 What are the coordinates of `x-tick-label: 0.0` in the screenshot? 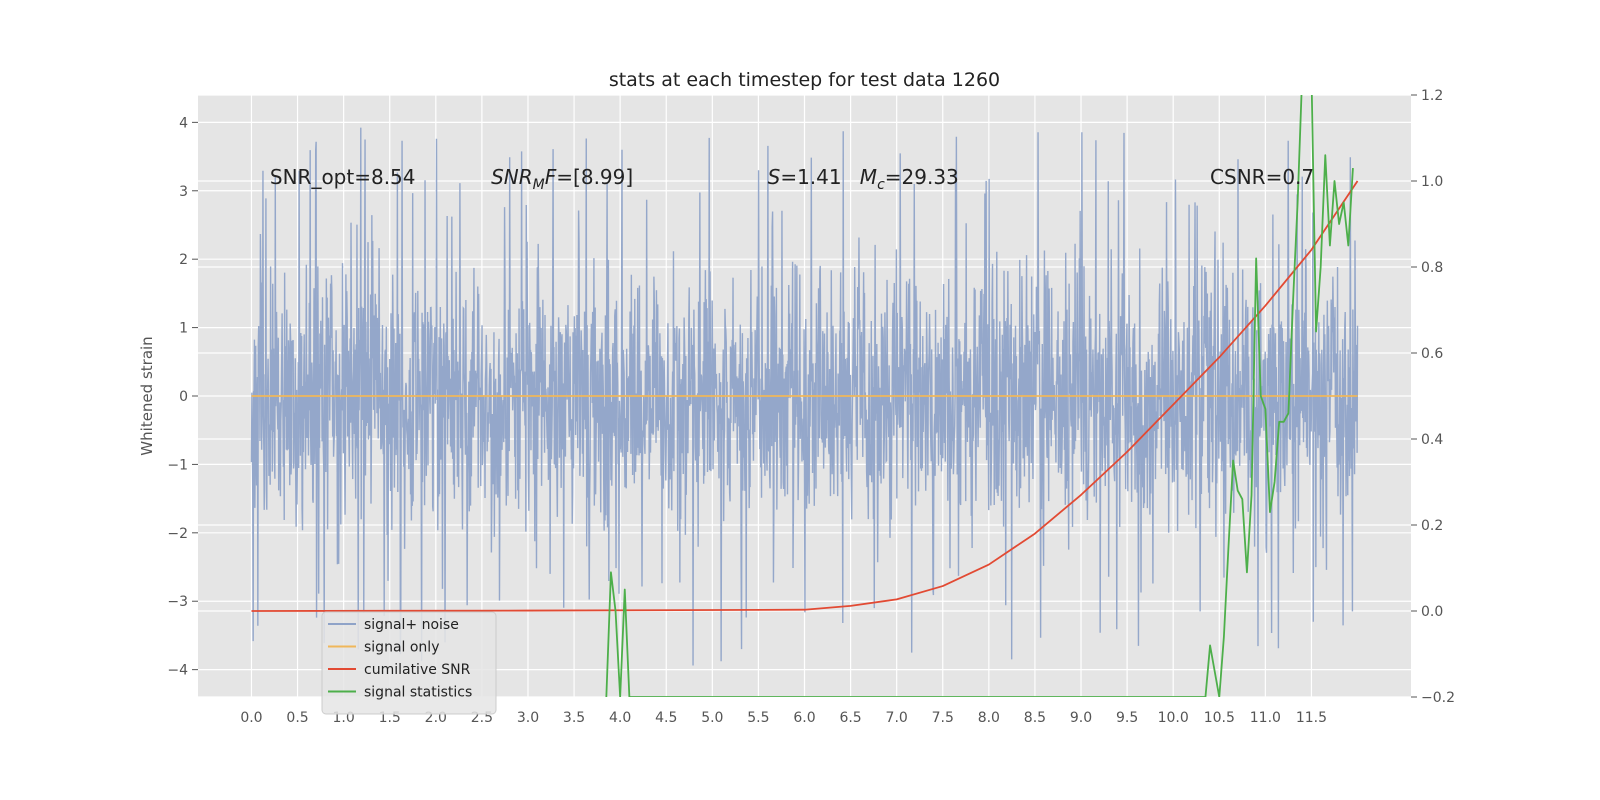 It's located at (251, 718).